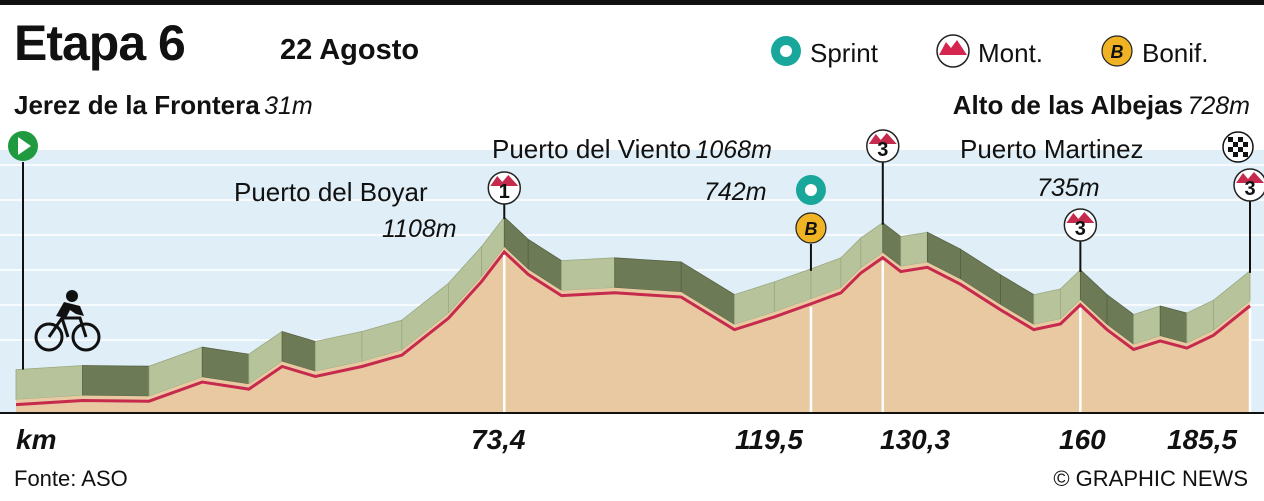  I want to click on finish-flag-icon, so click(1238, 147).